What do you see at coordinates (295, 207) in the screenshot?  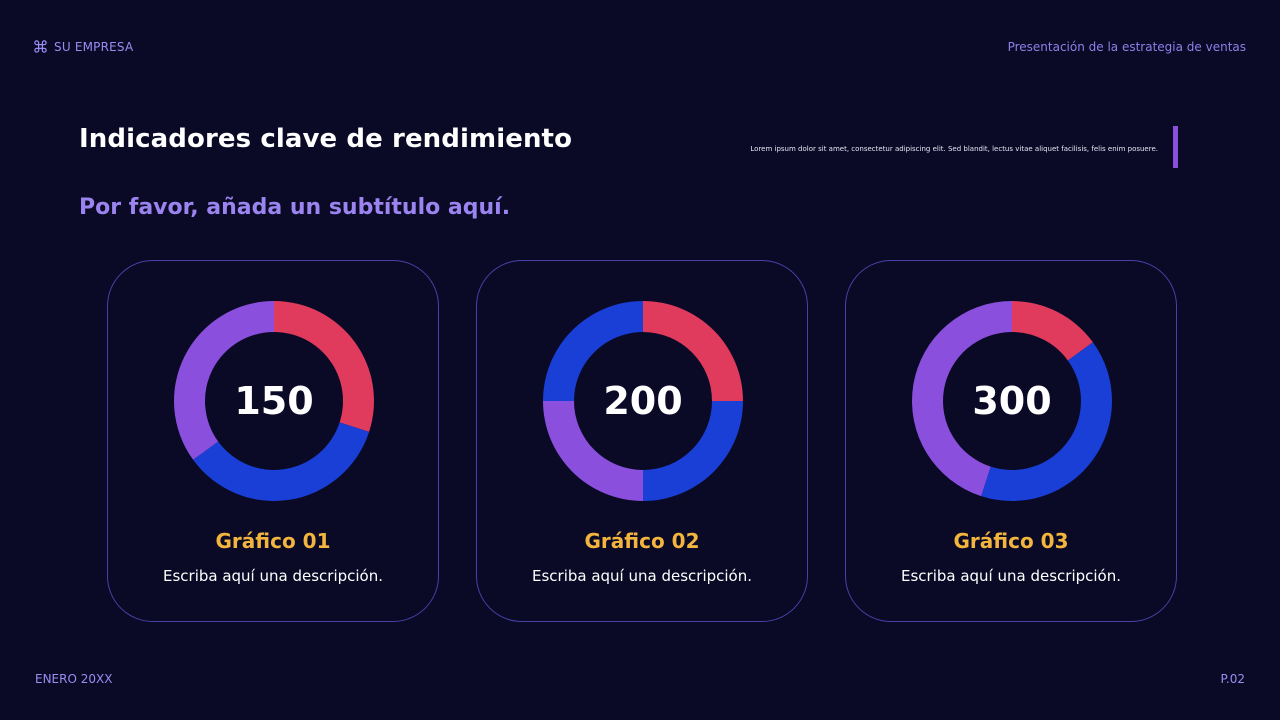 I see `page-subtitle: Por favor, añada un subtítulo aquí.` at bounding box center [295, 207].